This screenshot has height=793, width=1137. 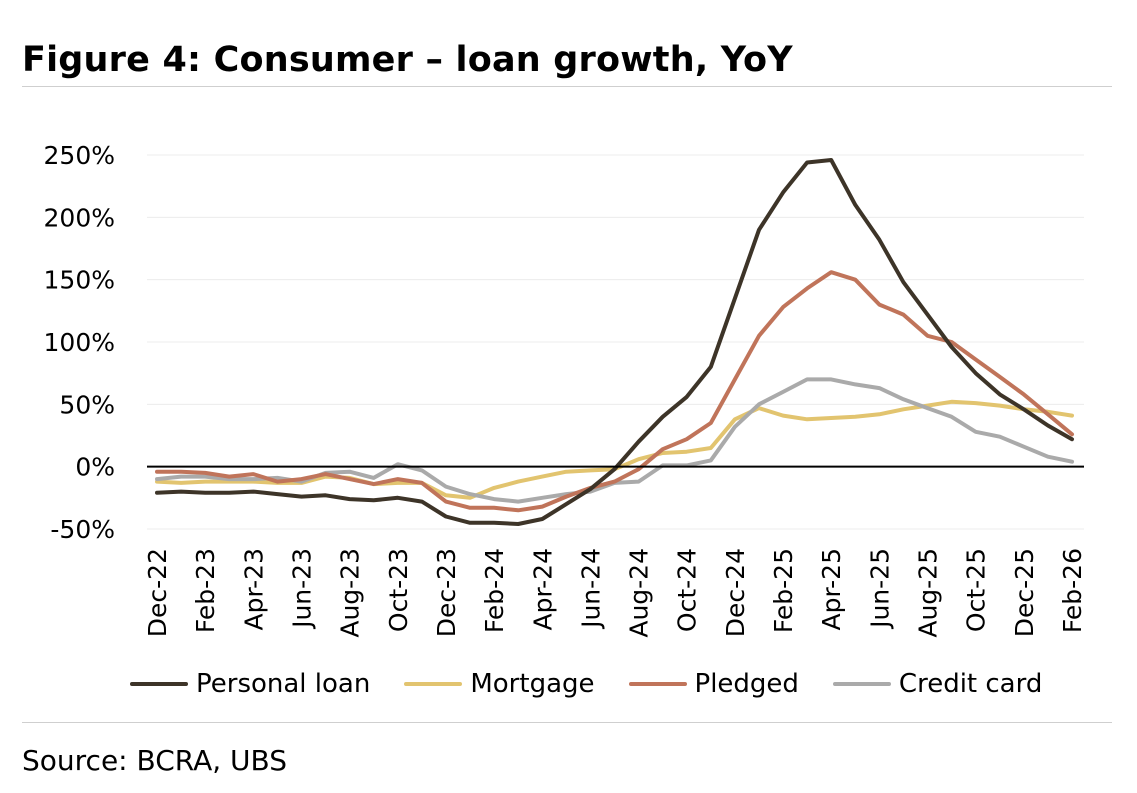 What do you see at coordinates (1024, 592) in the screenshot?
I see `x-tick-label: Dec-25` at bounding box center [1024, 592].